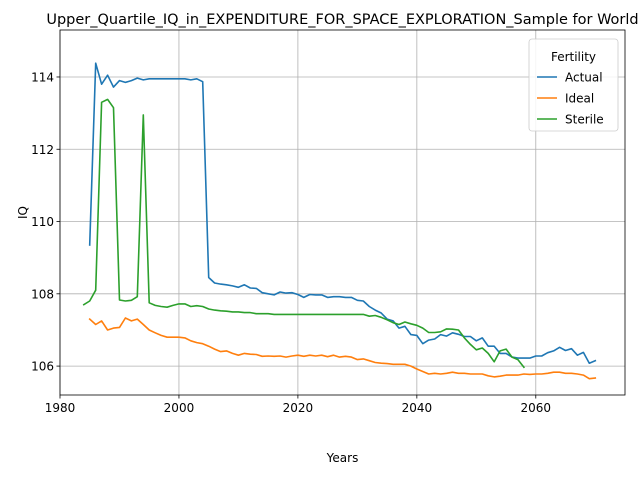  Describe the element at coordinates (536, 408) in the screenshot. I see `x-tick-label: 2060` at that location.